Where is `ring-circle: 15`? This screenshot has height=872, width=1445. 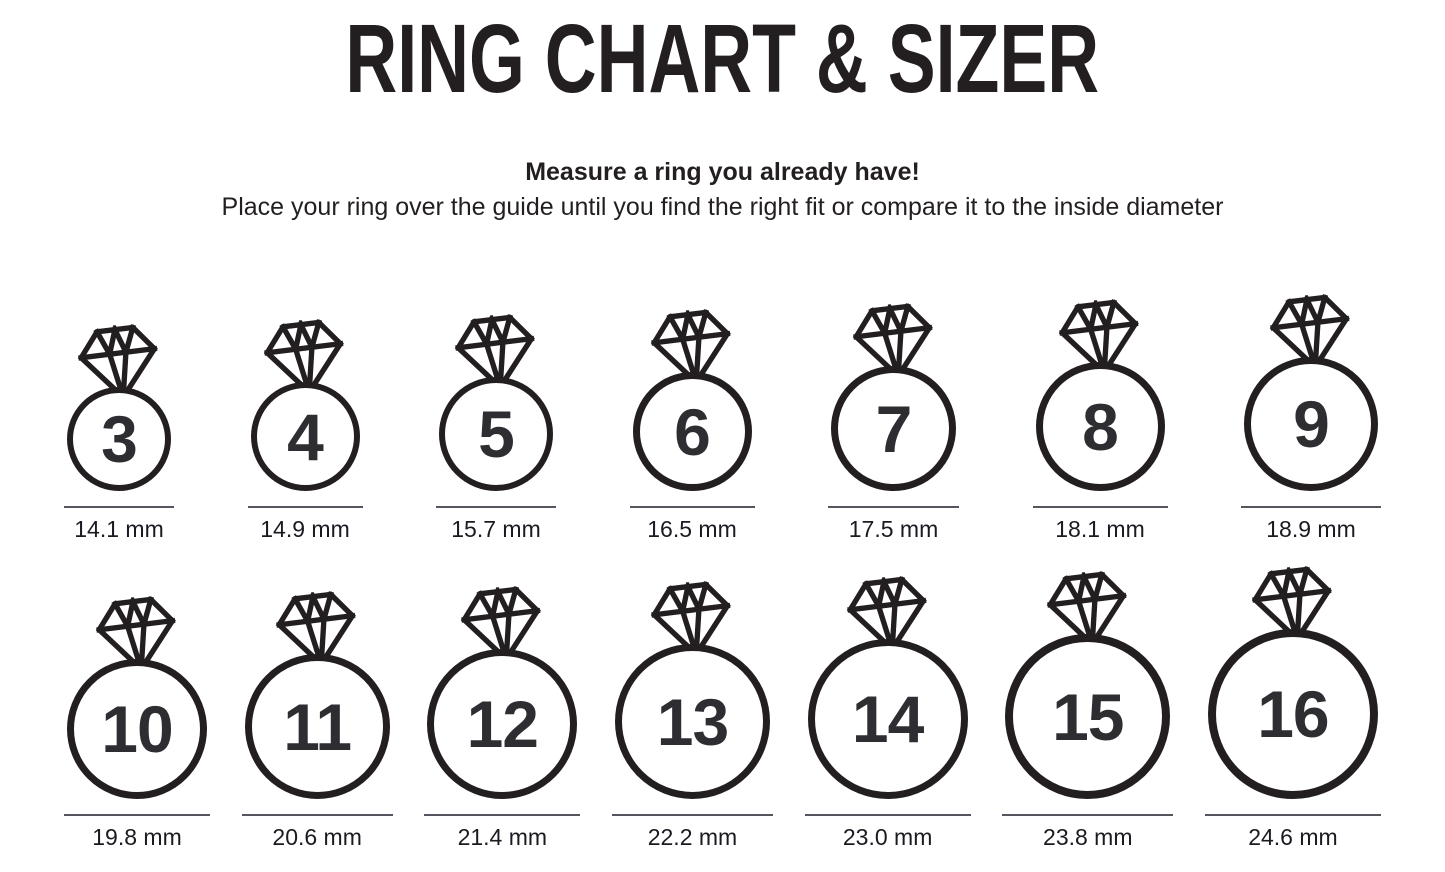
ring-circle: 15 is located at coordinates (1088, 717).